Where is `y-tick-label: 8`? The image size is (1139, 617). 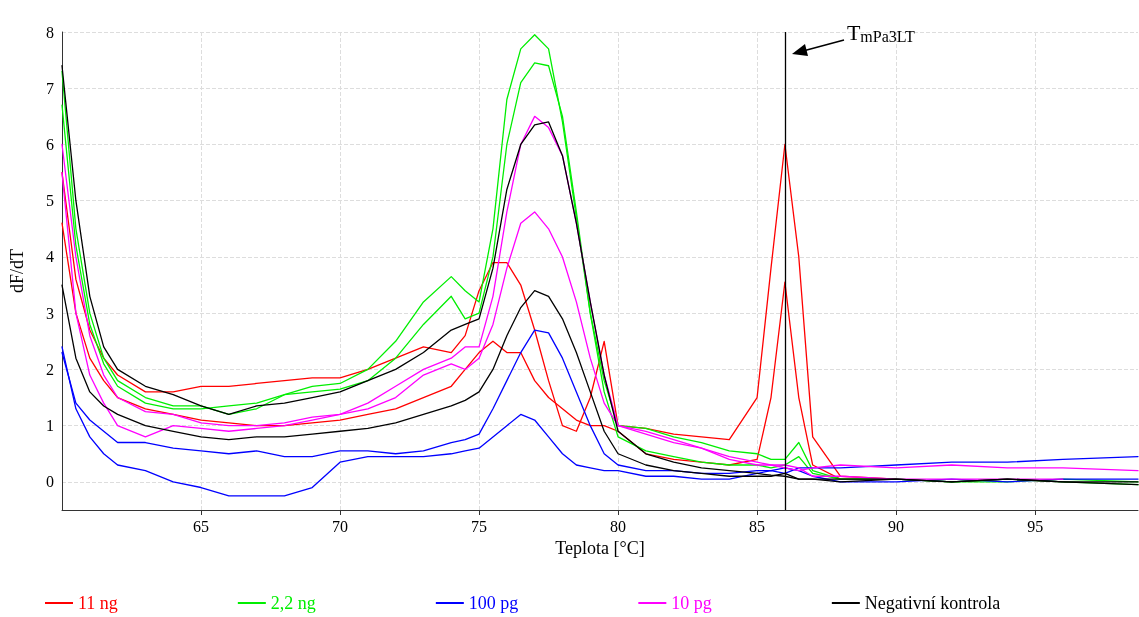 y-tick-label: 8 is located at coordinates (50, 32).